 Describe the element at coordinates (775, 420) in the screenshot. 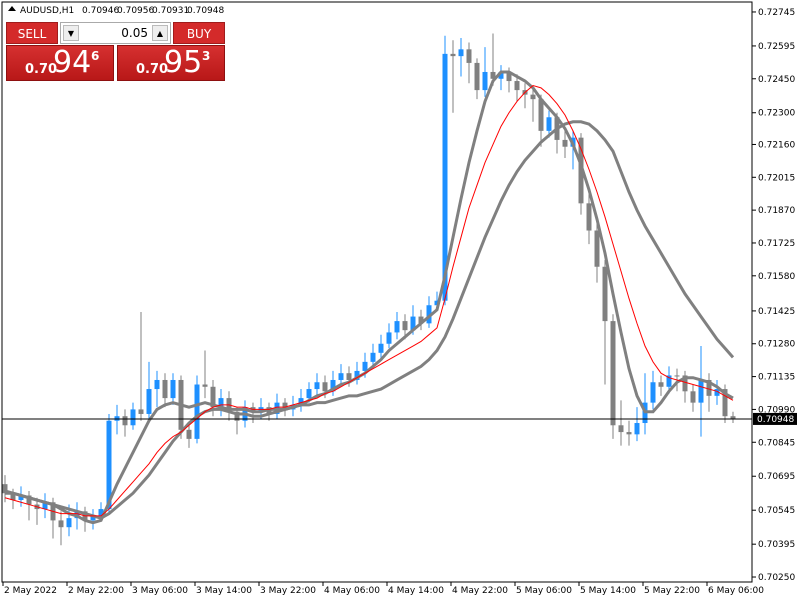

I see `current-price-label: 0.70948` at that location.